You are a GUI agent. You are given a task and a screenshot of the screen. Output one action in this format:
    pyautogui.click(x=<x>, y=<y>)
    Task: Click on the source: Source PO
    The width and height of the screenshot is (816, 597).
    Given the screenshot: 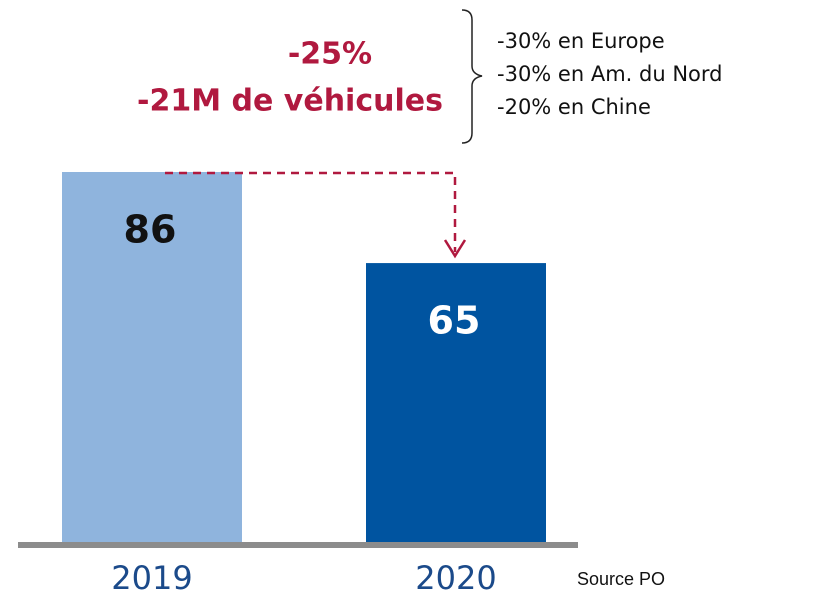 What is the action you would take?
    pyautogui.click(x=621, y=579)
    